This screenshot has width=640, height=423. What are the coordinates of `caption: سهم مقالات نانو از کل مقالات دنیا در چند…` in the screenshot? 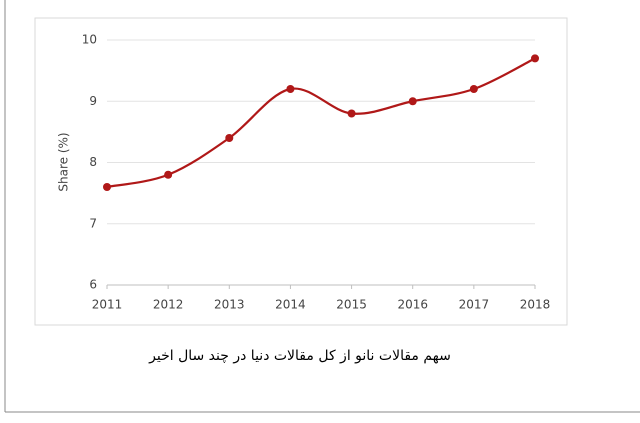 It's located at (299, 356).